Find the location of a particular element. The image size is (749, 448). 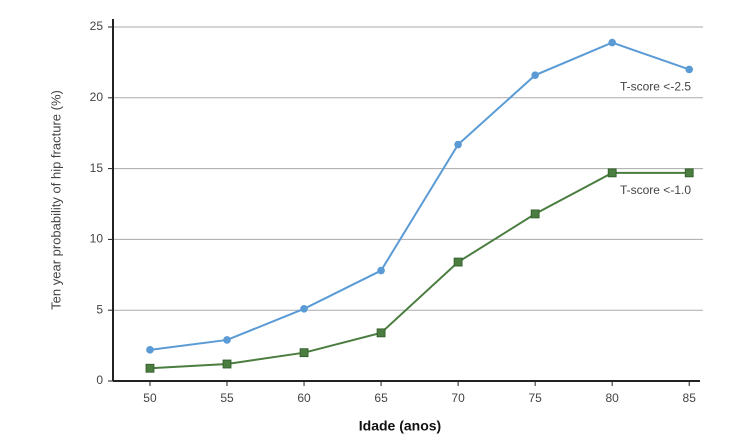

x-tick-label: 80 is located at coordinates (613, 398).